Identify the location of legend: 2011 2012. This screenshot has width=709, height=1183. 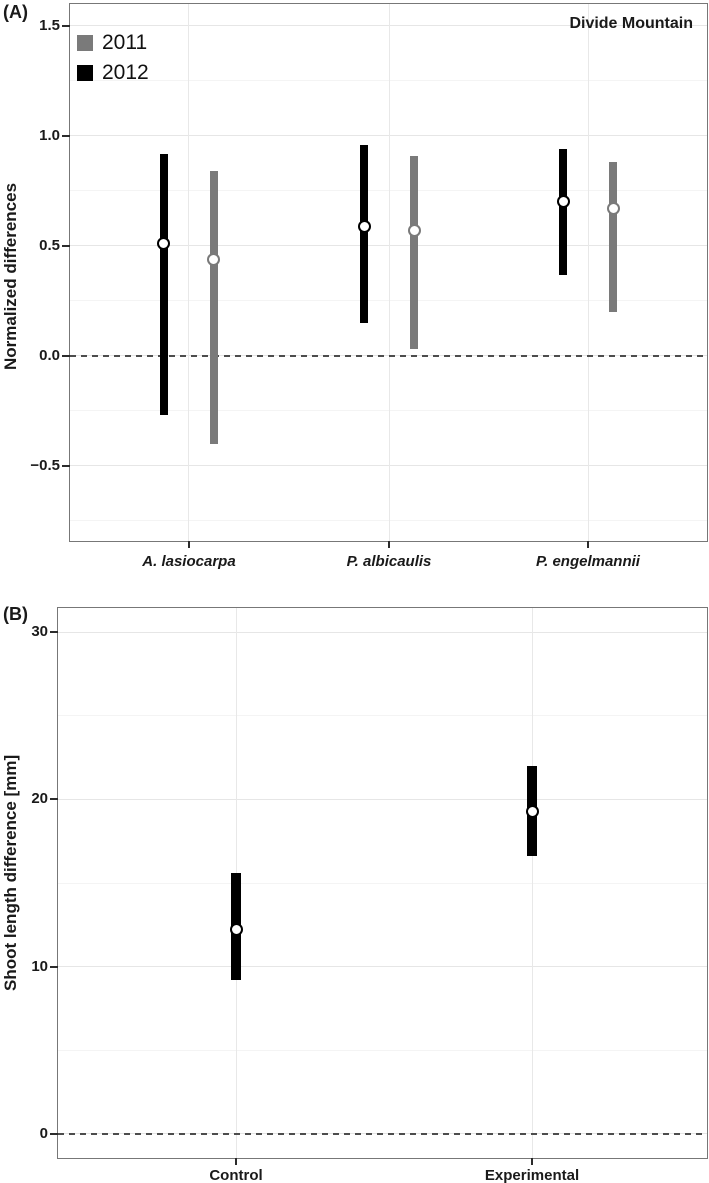
(113, 58).